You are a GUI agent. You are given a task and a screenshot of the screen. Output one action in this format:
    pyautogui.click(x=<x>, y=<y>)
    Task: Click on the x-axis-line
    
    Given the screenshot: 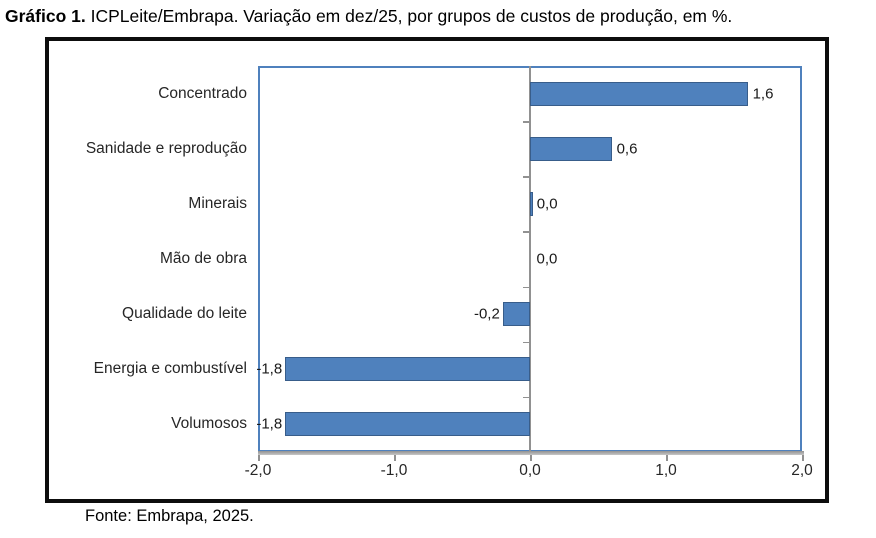 What is the action you would take?
    pyautogui.click(x=531, y=453)
    